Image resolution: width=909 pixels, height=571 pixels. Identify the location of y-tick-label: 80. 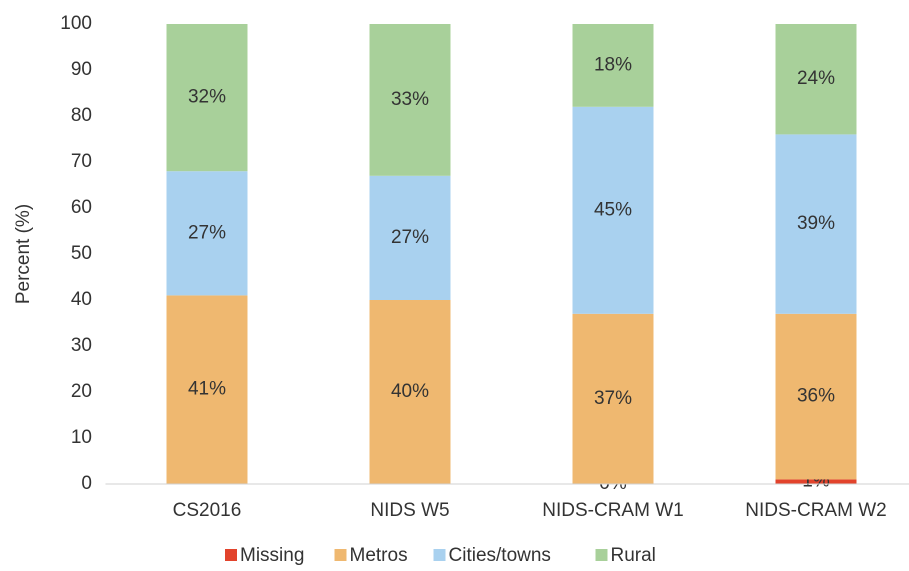
(81, 115).